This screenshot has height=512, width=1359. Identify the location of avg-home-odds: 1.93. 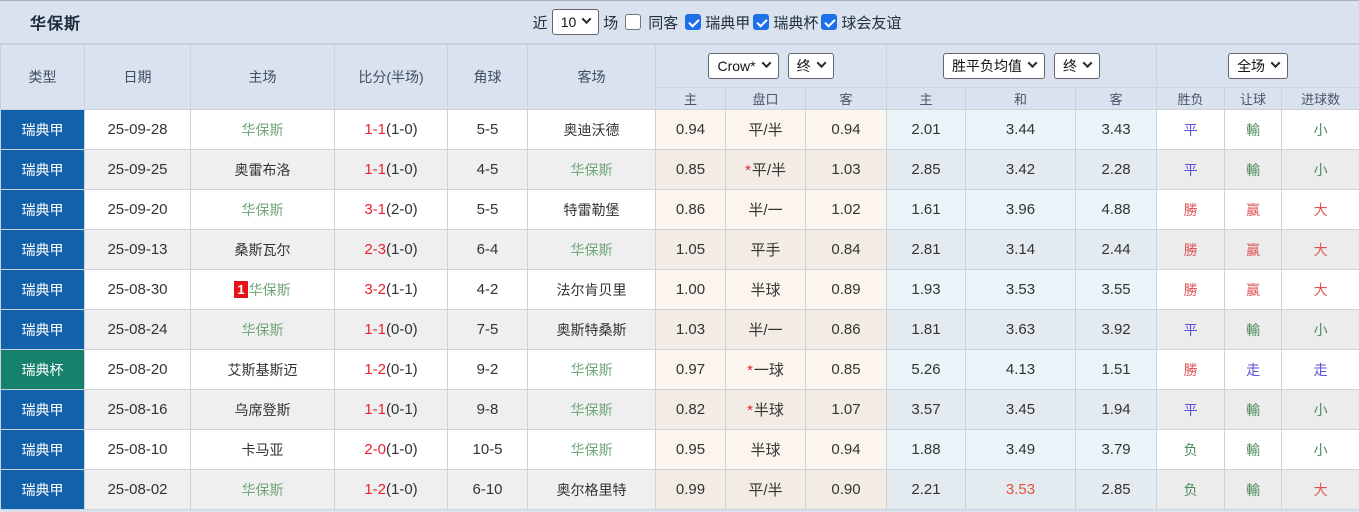
(926, 289).